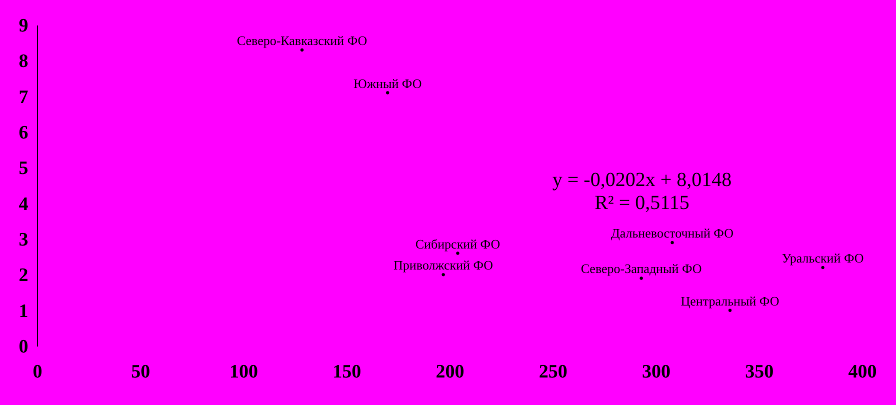  What do you see at coordinates (23, 311) in the screenshot?
I see `y-tick-label: 1` at bounding box center [23, 311].